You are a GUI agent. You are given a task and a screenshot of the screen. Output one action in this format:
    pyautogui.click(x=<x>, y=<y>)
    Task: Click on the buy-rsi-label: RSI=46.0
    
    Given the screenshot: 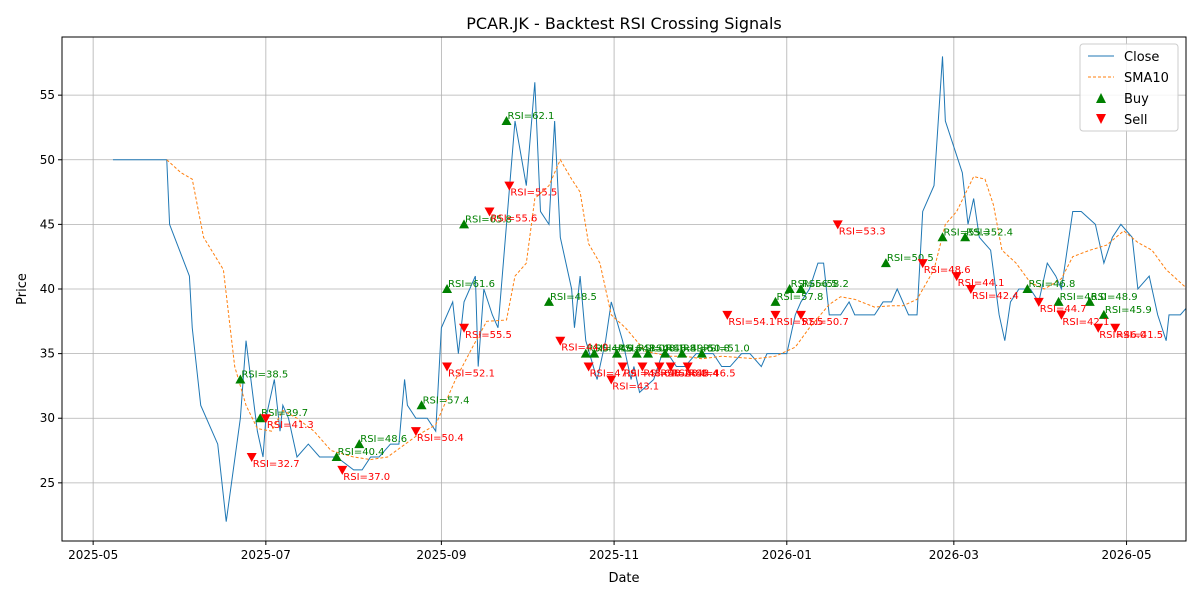 What is the action you would take?
    pyautogui.click(x=1083, y=297)
    